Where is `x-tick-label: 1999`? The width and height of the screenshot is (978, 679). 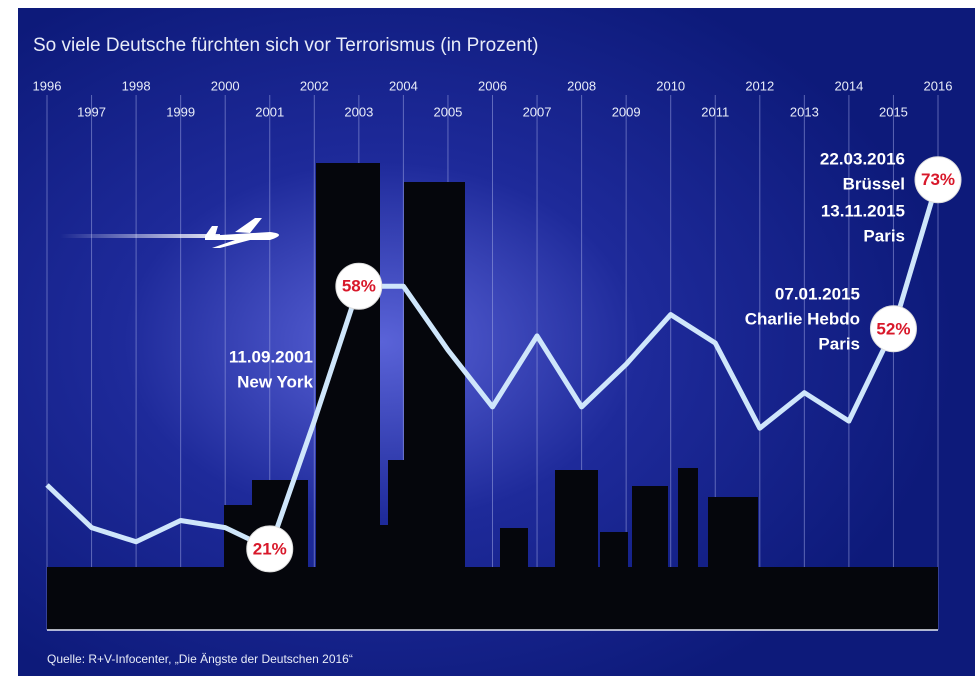
x-tick-label: 1999 is located at coordinates (180, 111).